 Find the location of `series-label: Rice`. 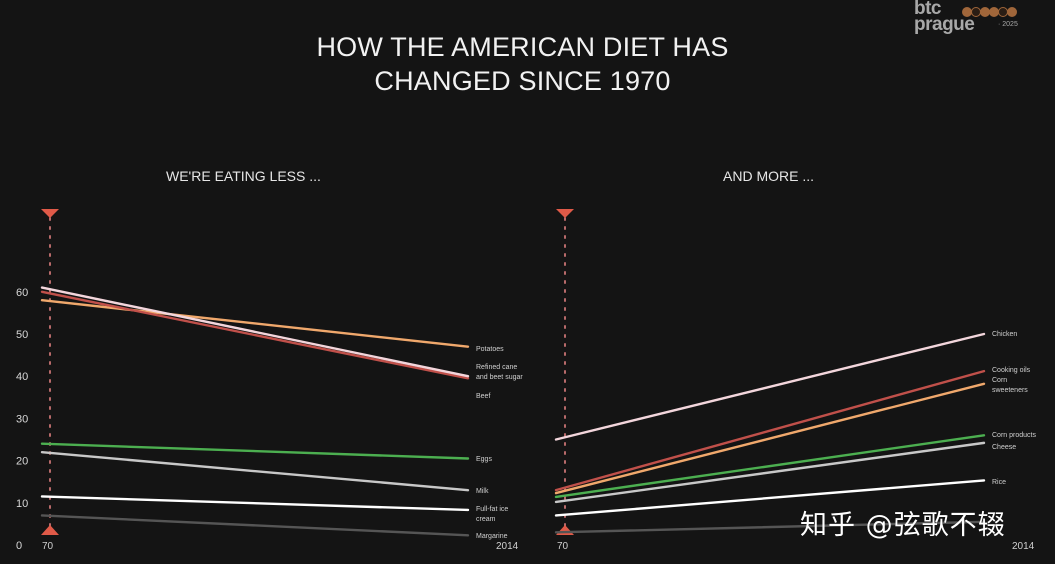

series-label: Rice is located at coordinates (999, 482).